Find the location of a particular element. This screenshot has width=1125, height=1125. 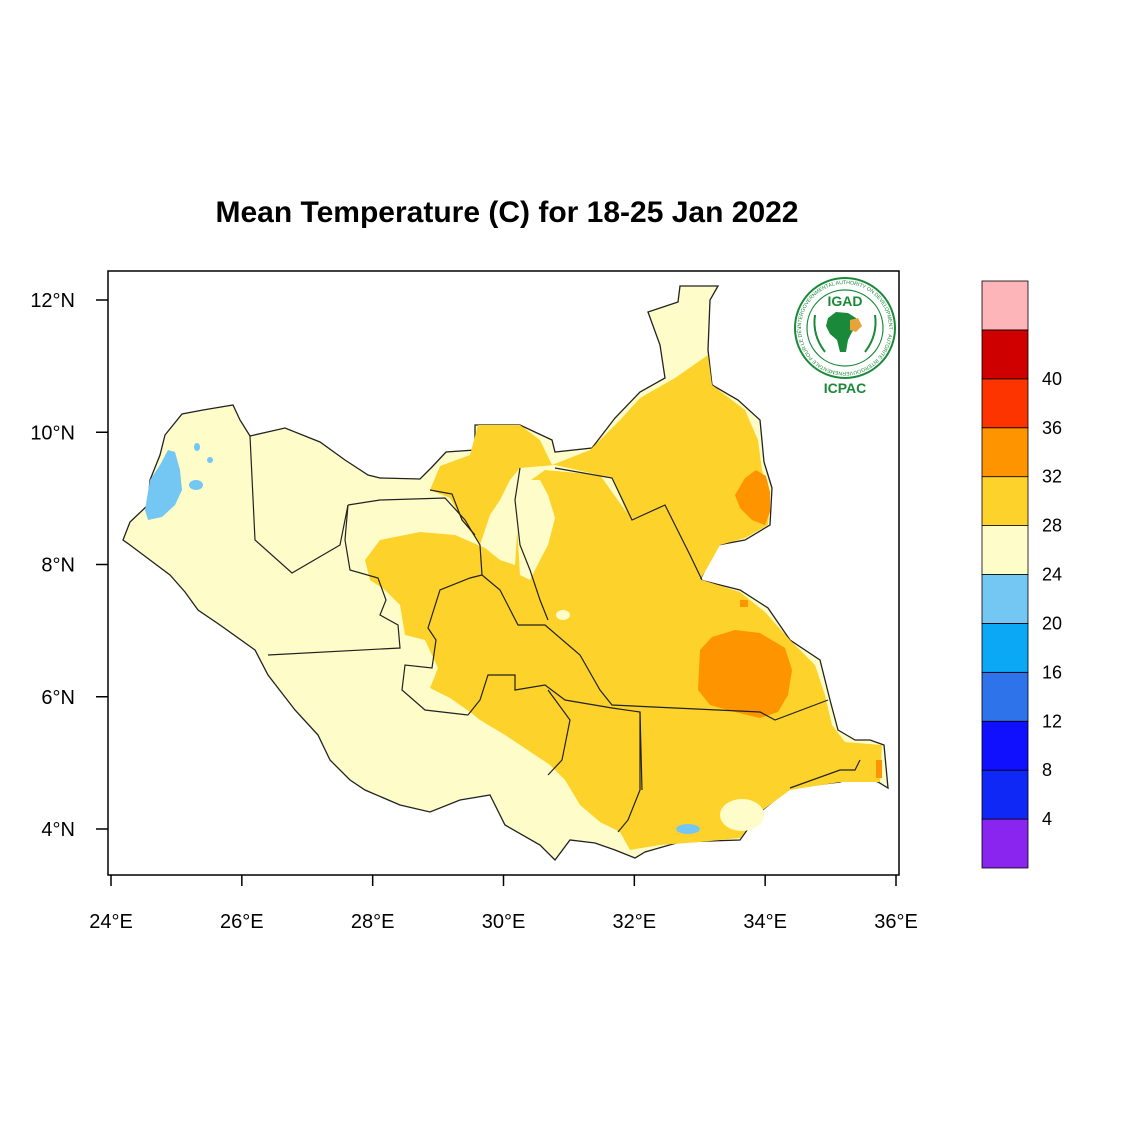

x-tick-label: 36°E is located at coordinates (896, 922).